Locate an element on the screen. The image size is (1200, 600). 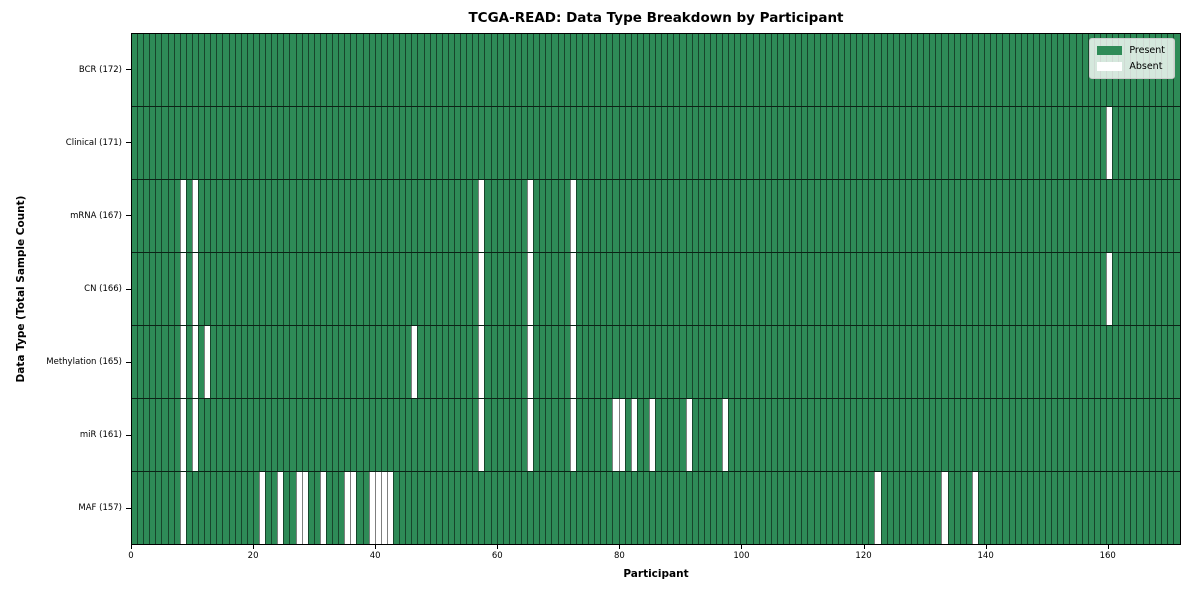
legend-entry-present: Present is located at coordinates (1131, 50).